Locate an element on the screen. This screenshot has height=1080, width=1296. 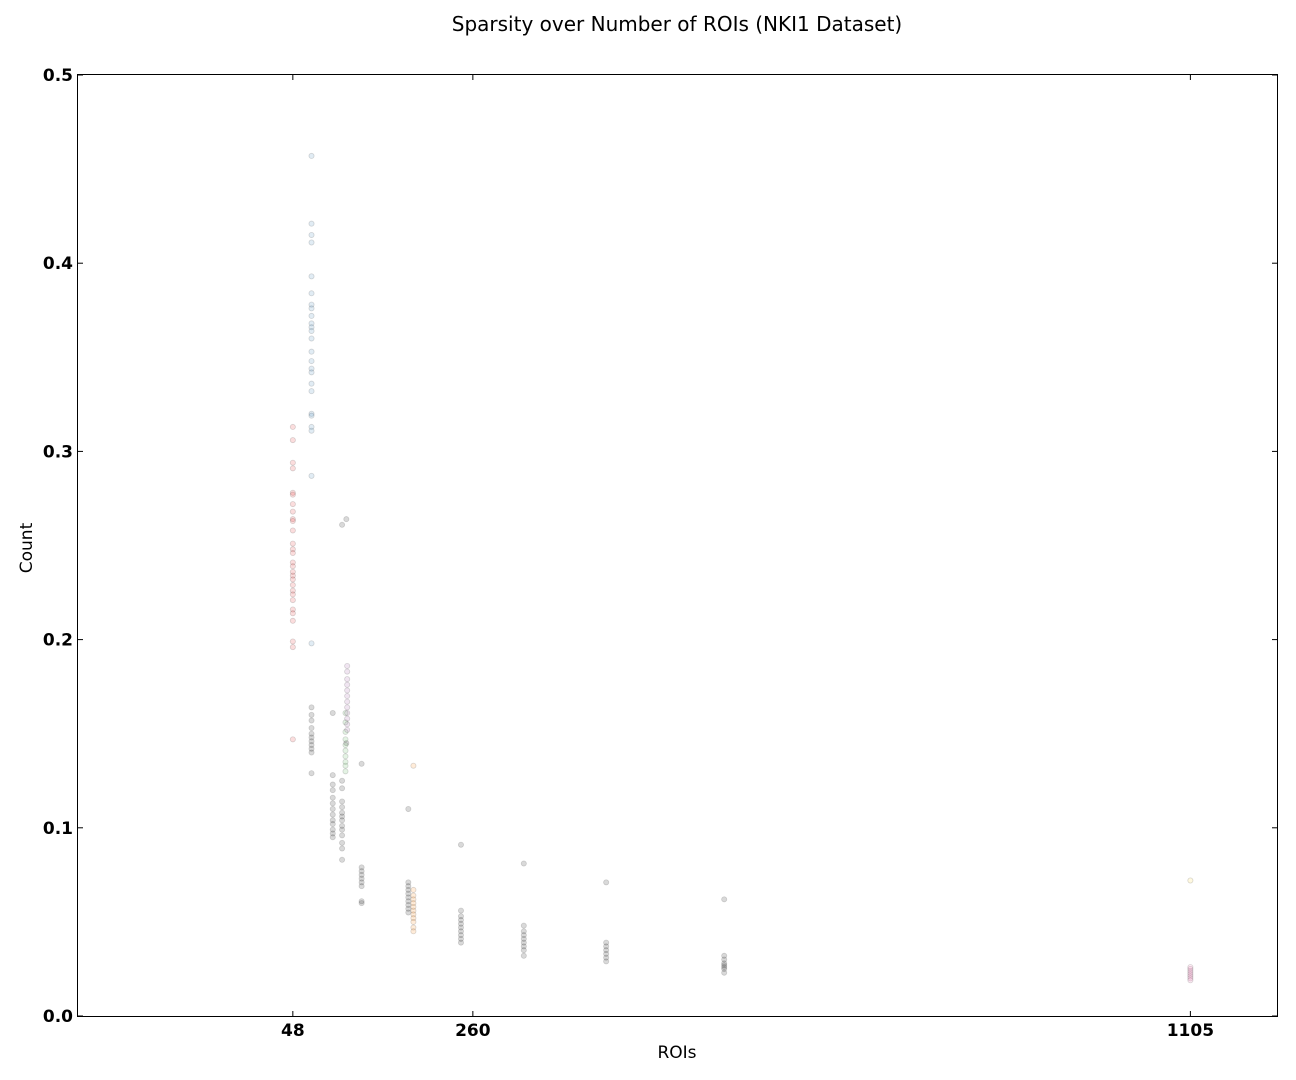
y-tick-label: 0.0 is located at coordinates (58, 1017).